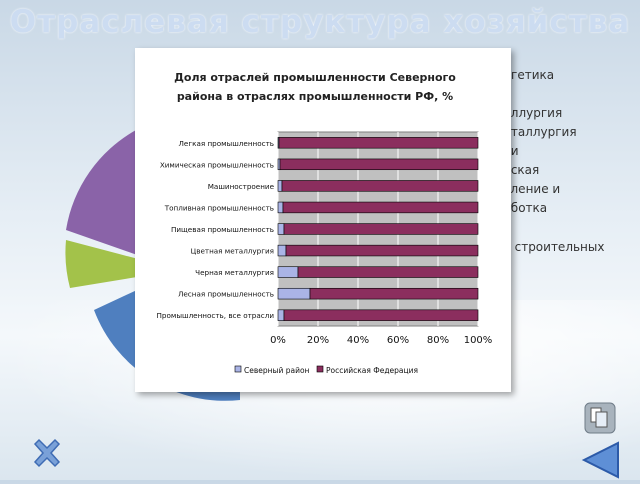 This screenshot has height=484, width=640. I want to click on left-arrow-icon, so click(600, 460).